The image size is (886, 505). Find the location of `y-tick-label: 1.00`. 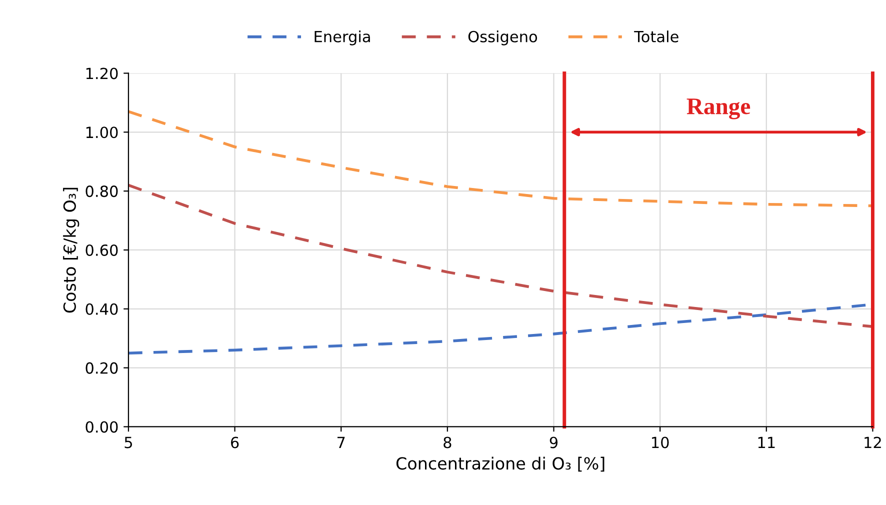

y-tick-label: 1.00 is located at coordinates (102, 132).